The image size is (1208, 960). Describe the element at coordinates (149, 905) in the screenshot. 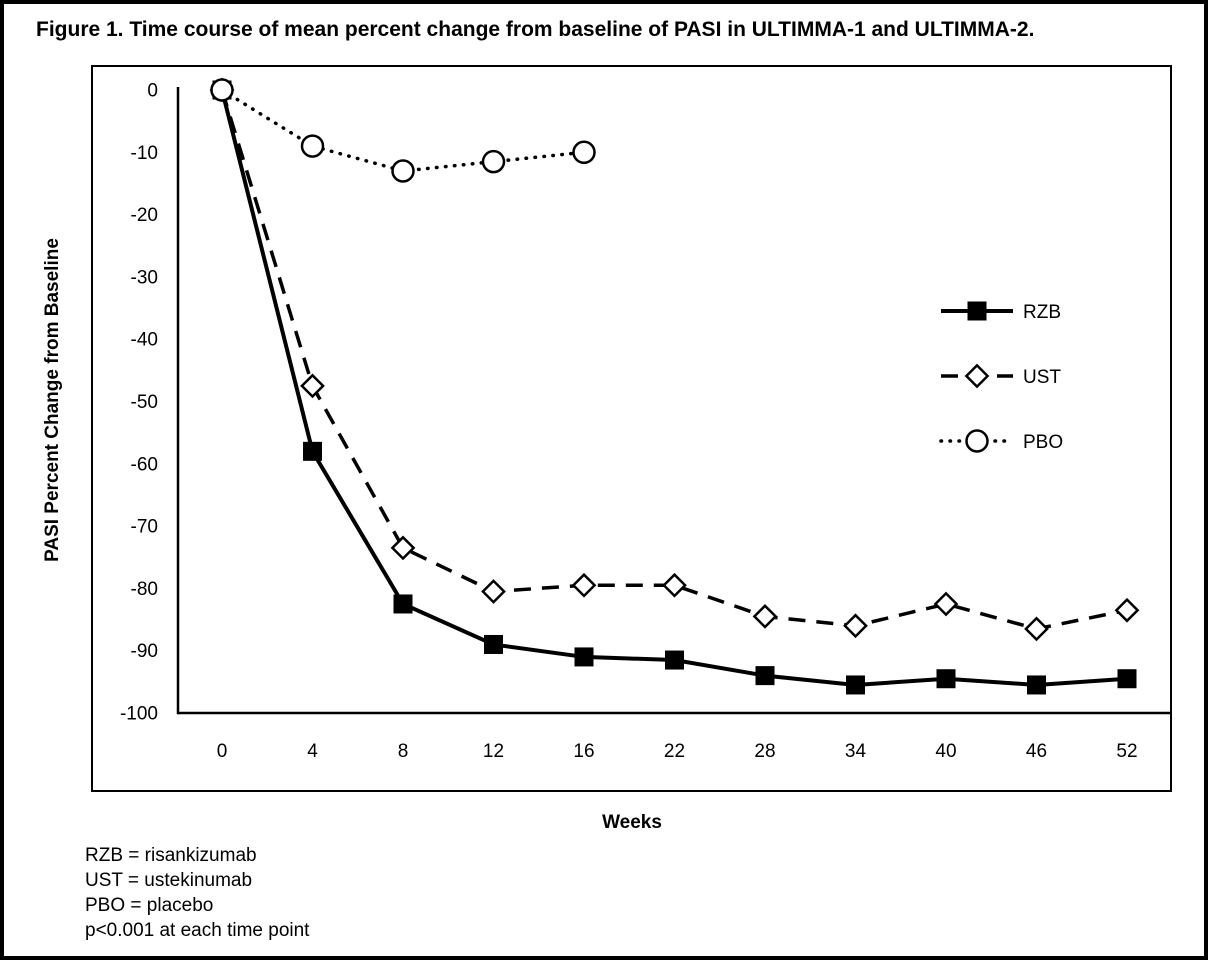

I see `footnote-pbo: PBO = placebo` at that location.